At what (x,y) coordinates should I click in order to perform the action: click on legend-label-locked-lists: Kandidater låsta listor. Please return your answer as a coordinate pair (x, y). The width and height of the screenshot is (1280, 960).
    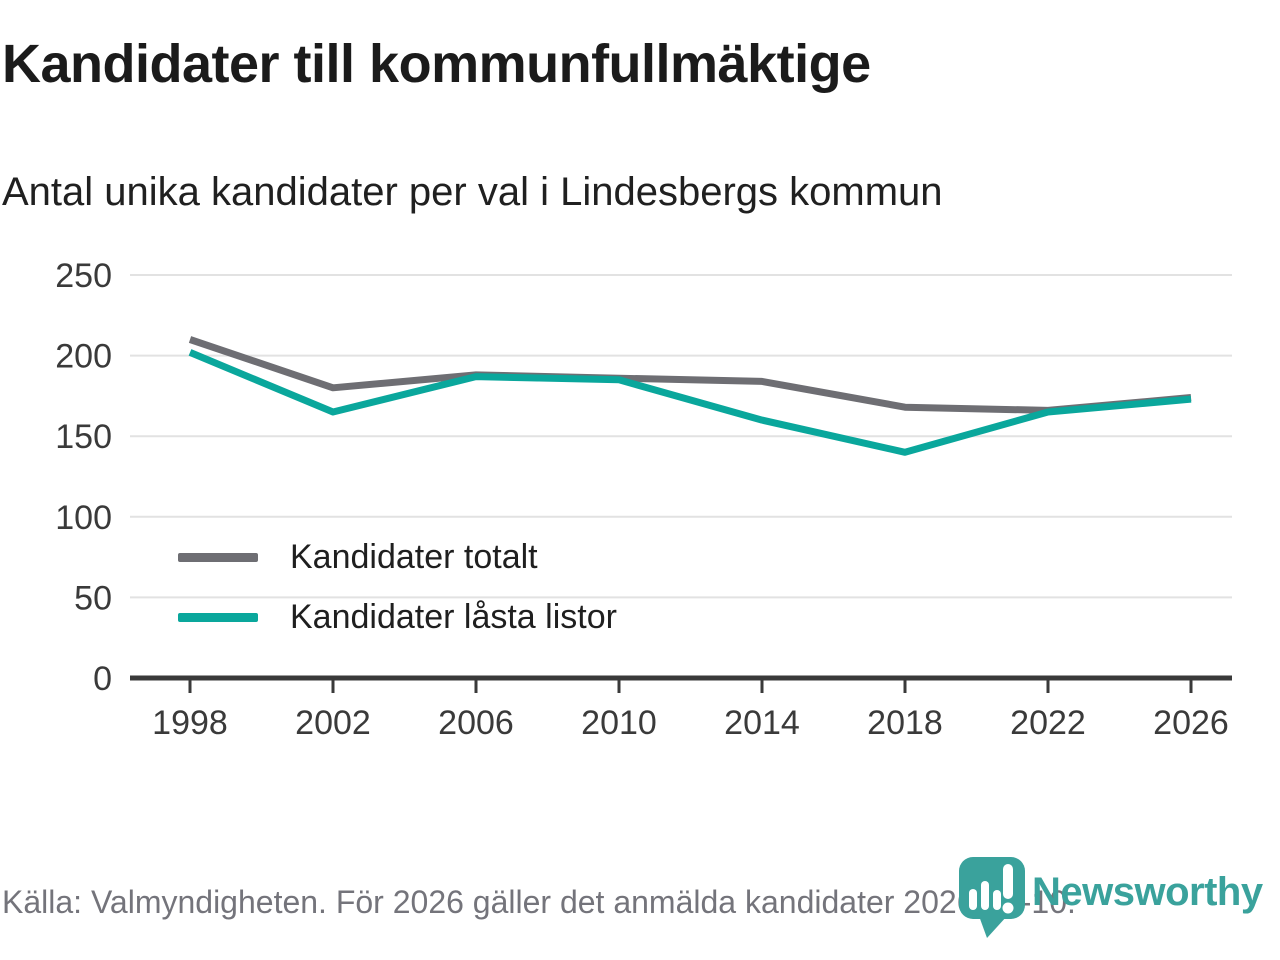
    Looking at the image, I should click on (453, 616).